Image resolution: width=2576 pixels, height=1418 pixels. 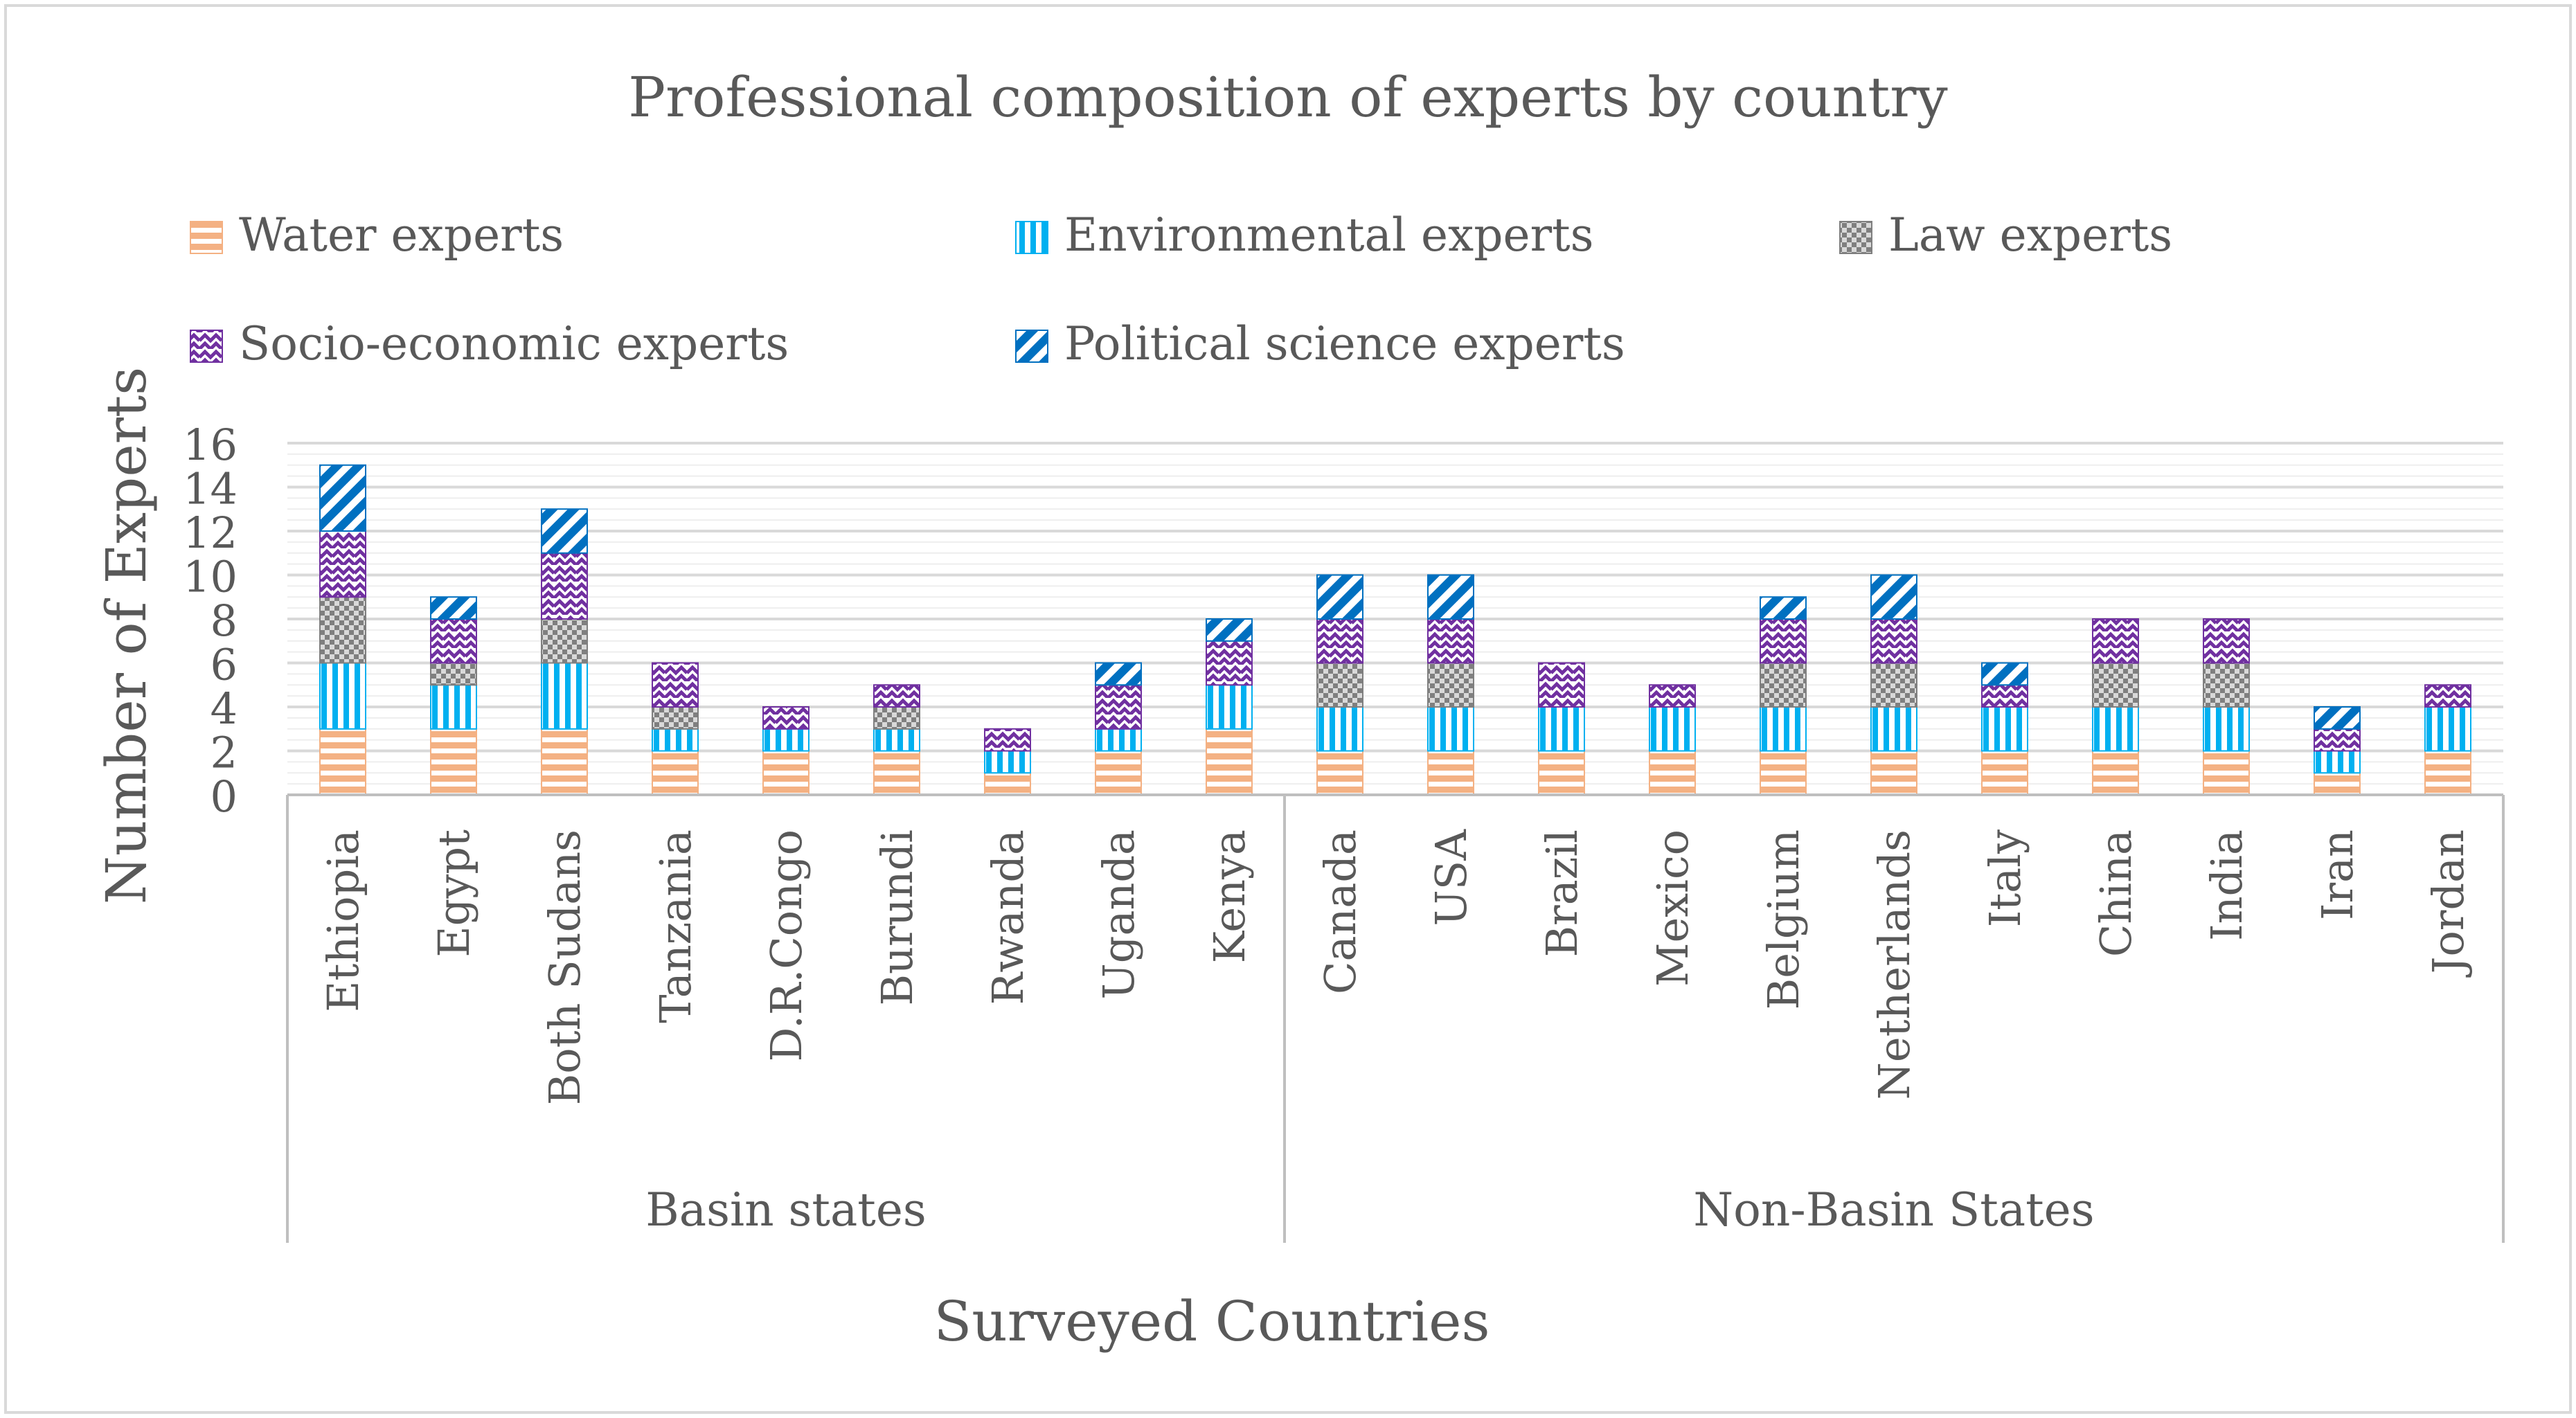 I want to click on bar-canada-political-science-experts, so click(x=1339, y=597).